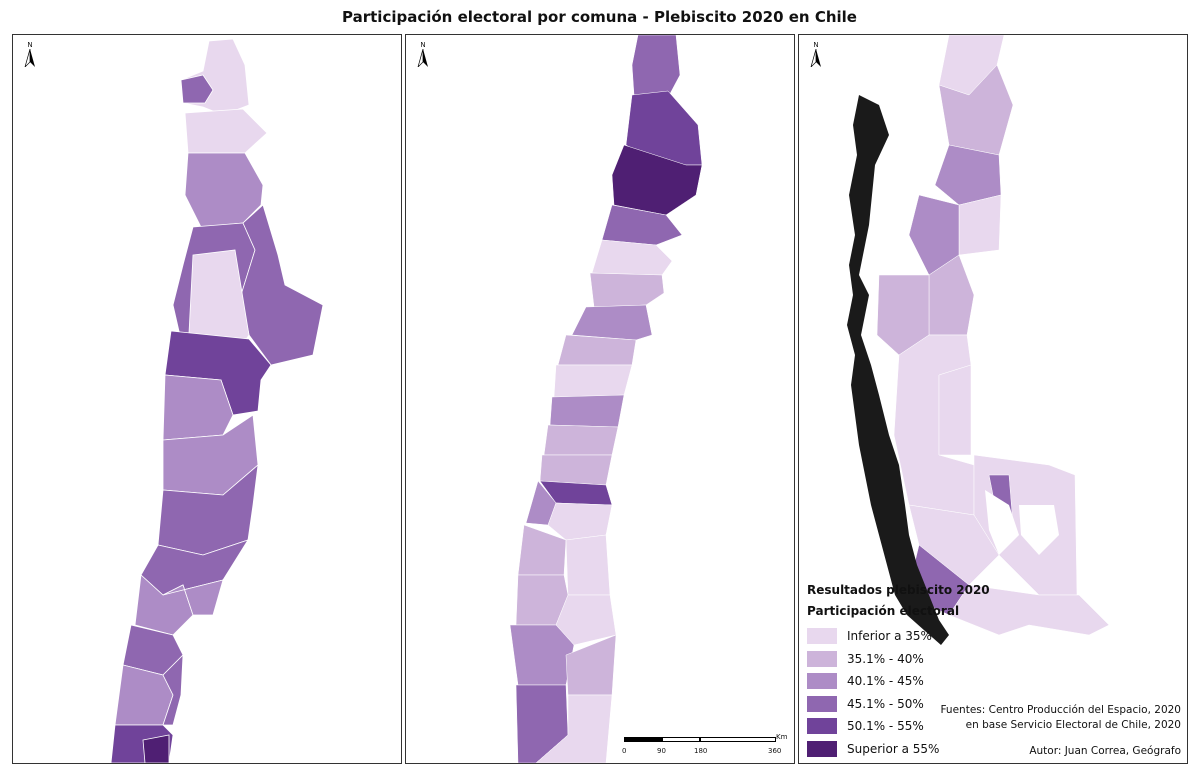 The height and width of the screenshot is (776, 1199). Describe the element at coordinates (226, 131) in the screenshot. I see `region-iquique` at that location.